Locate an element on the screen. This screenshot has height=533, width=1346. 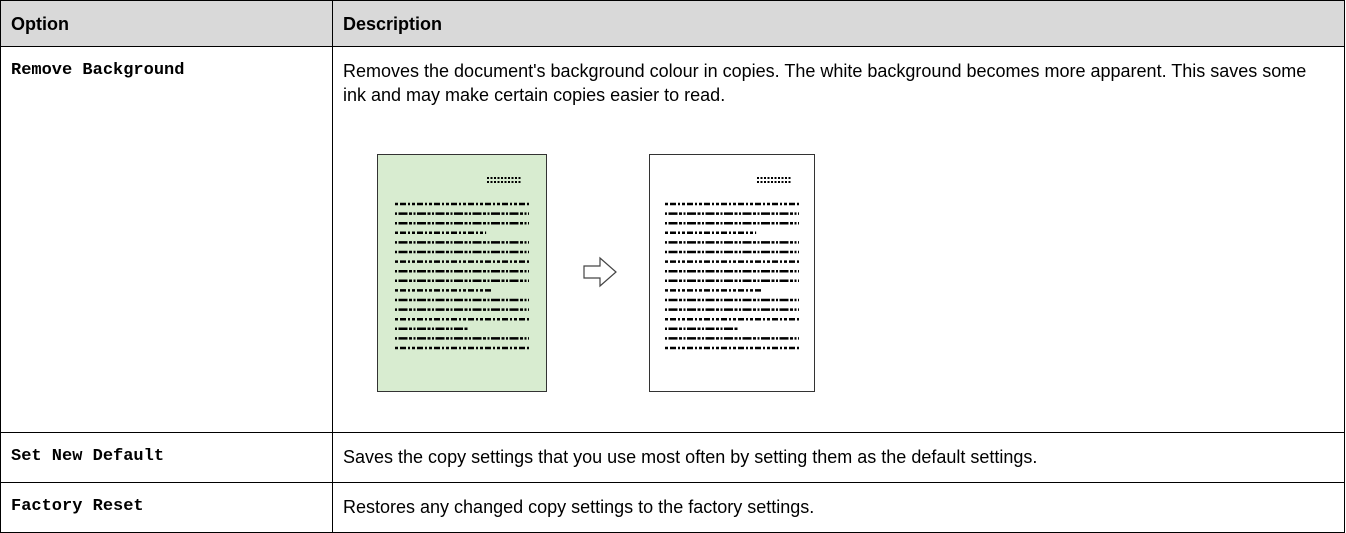
white-page is located at coordinates (732, 273).